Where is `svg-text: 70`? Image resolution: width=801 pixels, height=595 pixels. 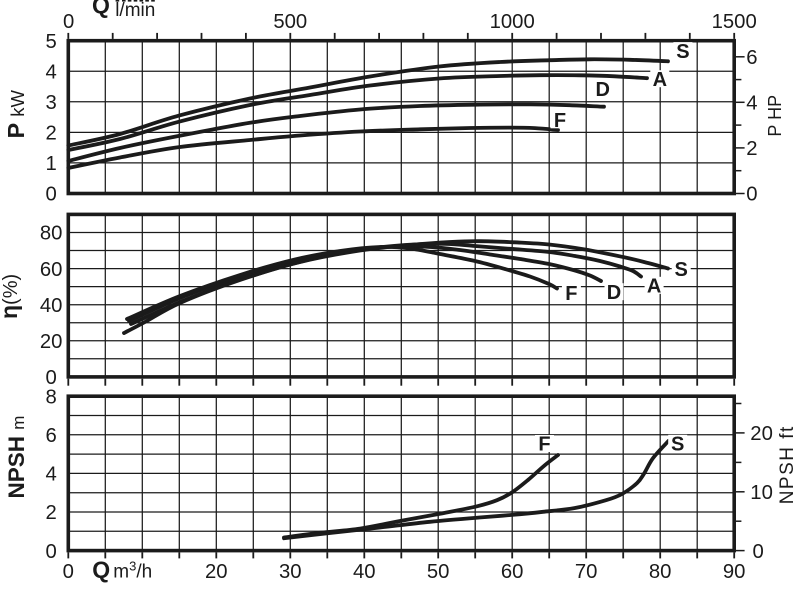
svg-text: 70 is located at coordinates (586, 572).